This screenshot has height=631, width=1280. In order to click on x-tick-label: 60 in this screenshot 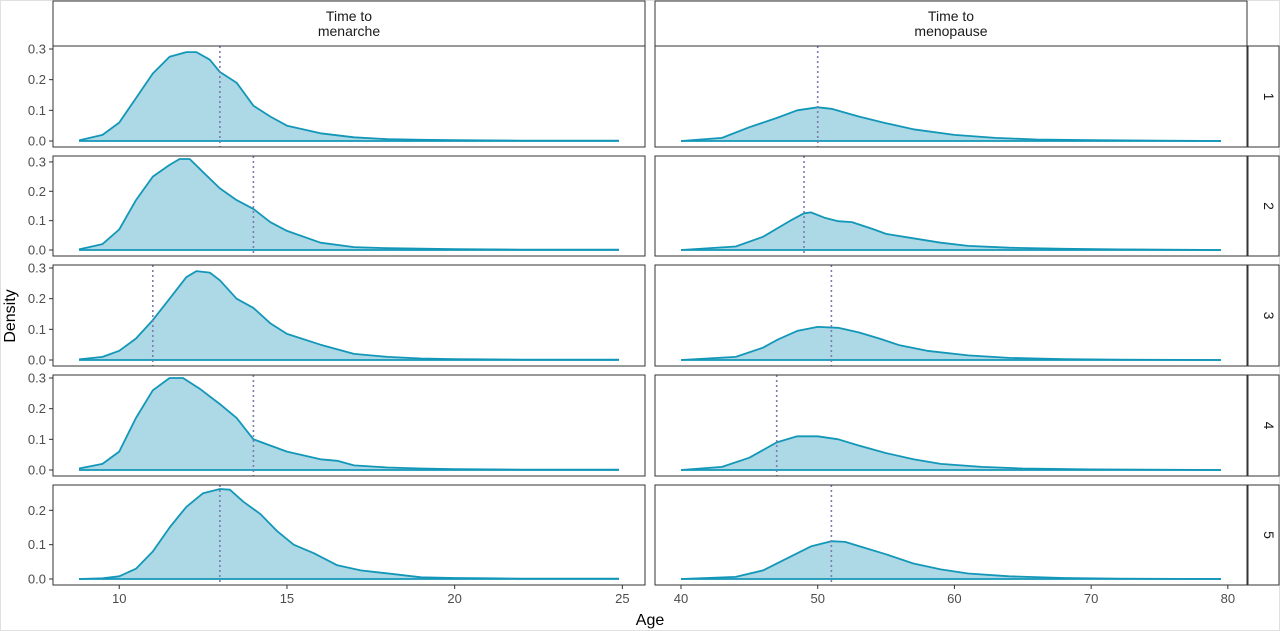, I will do `click(954, 598)`.